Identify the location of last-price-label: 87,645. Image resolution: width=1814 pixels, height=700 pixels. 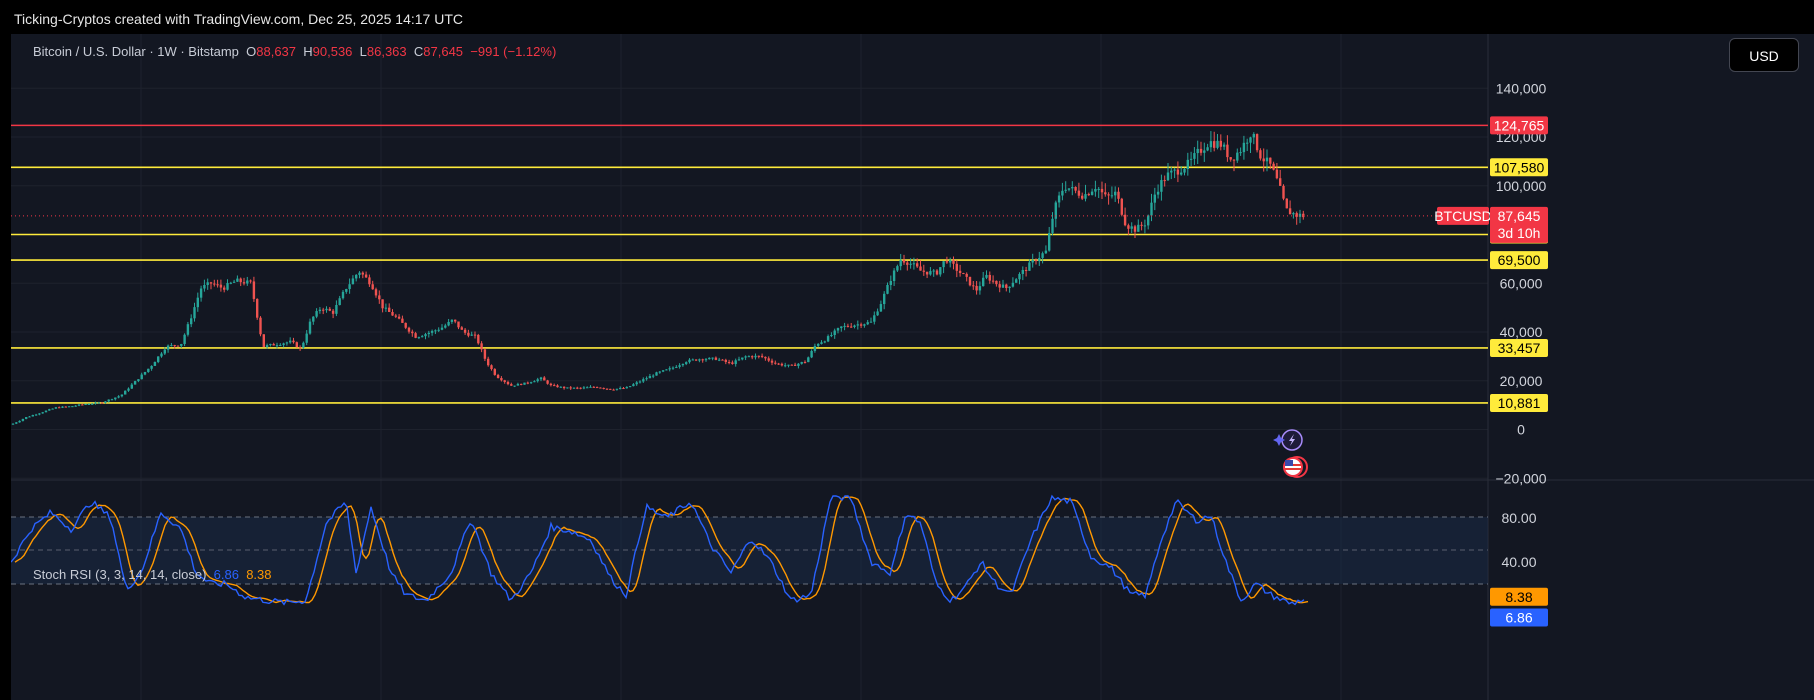
(1519, 216).